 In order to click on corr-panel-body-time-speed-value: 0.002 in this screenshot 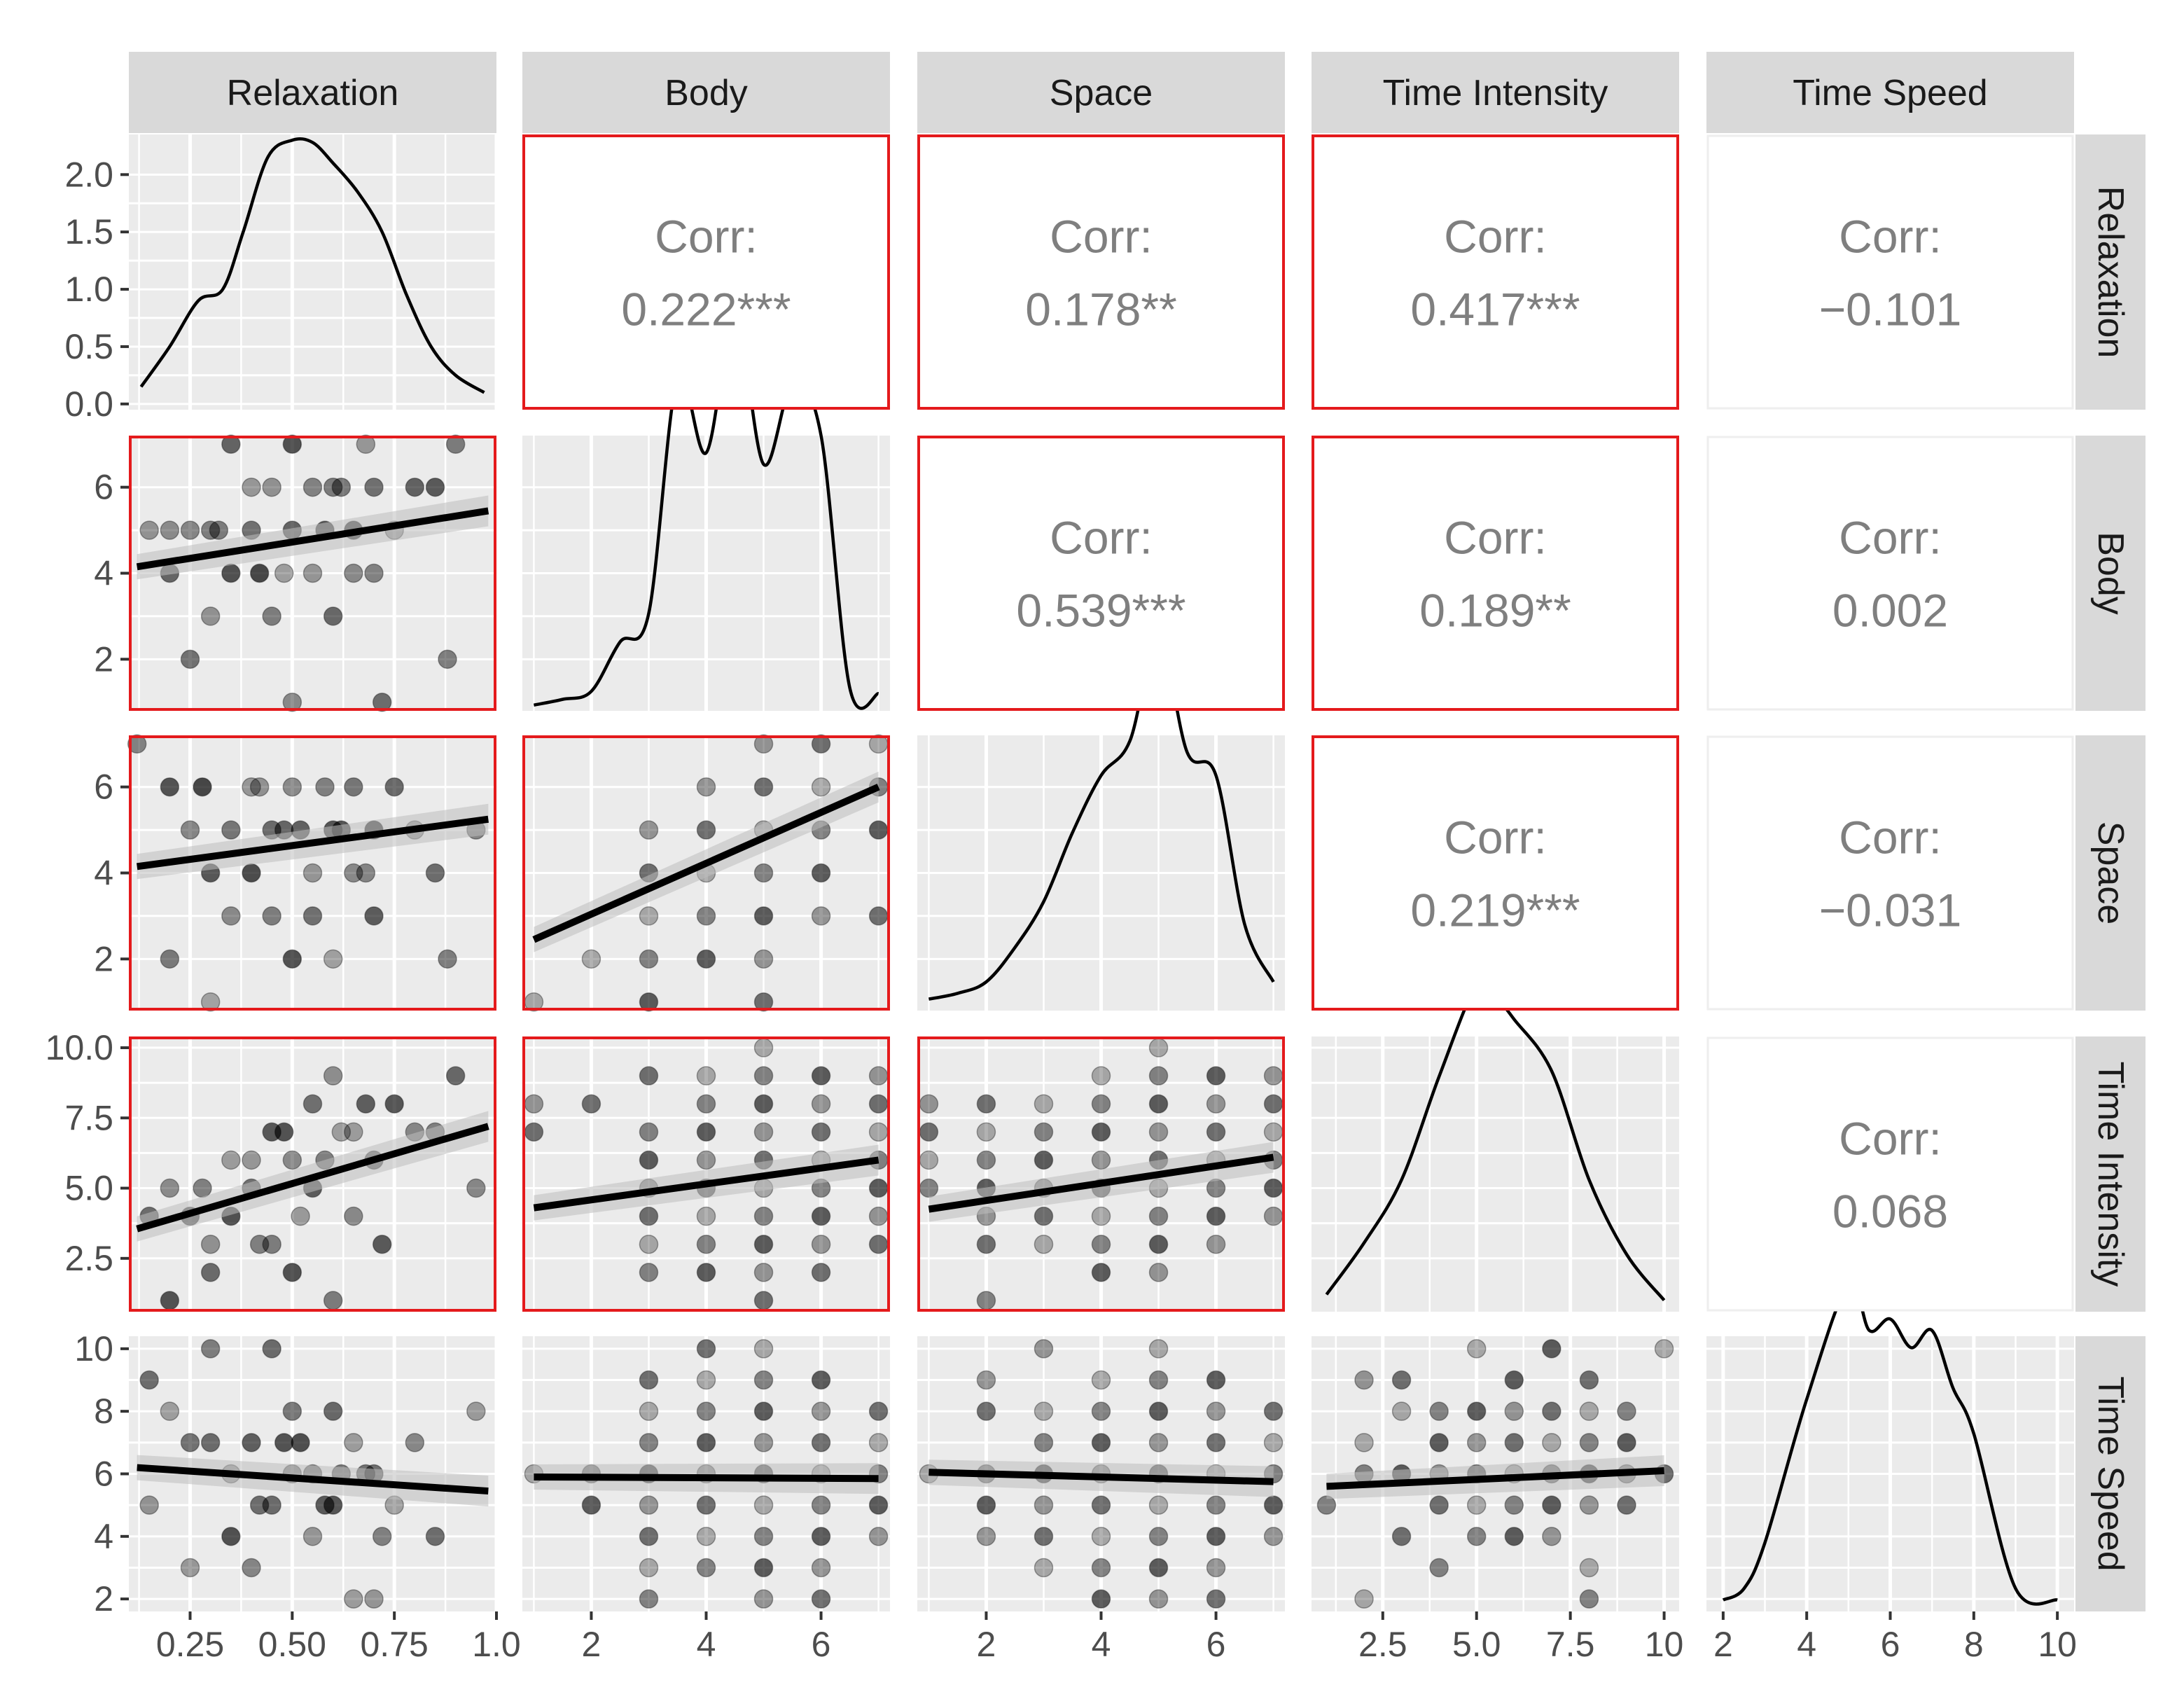, I will do `click(1890, 611)`.